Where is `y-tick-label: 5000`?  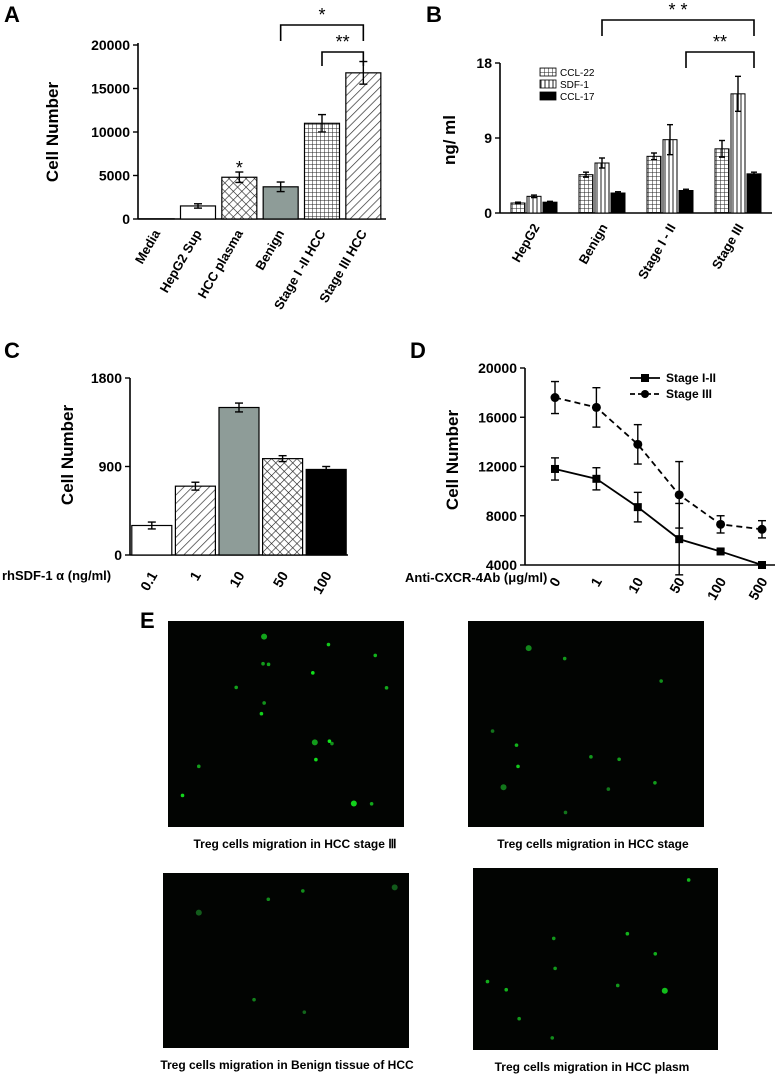 y-tick-label: 5000 is located at coordinates (114, 176).